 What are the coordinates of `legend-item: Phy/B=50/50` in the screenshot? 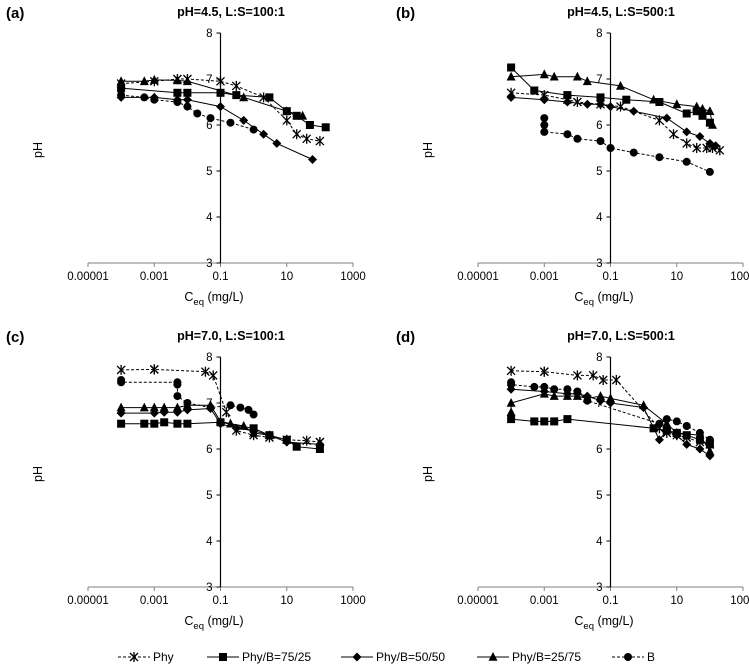 It's located at (393, 657).